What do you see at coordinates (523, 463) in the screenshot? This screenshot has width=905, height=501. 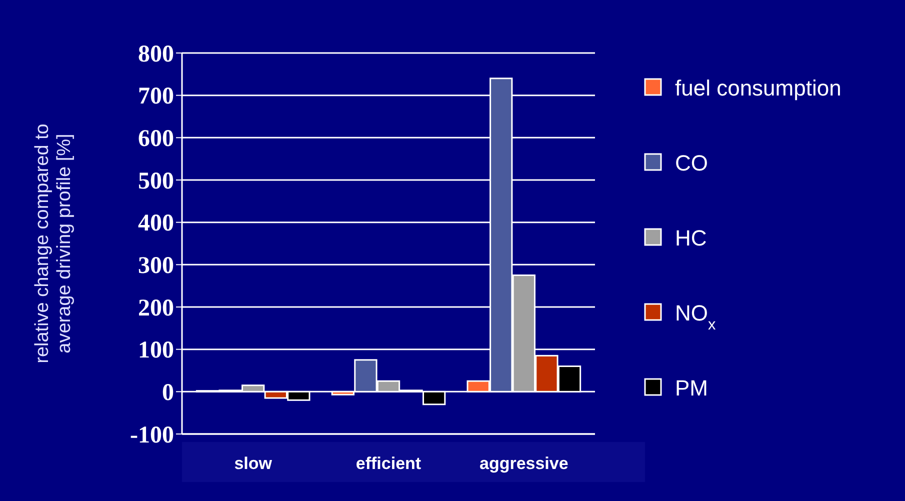 I see `x-tick-label: aggressive` at bounding box center [523, 463].